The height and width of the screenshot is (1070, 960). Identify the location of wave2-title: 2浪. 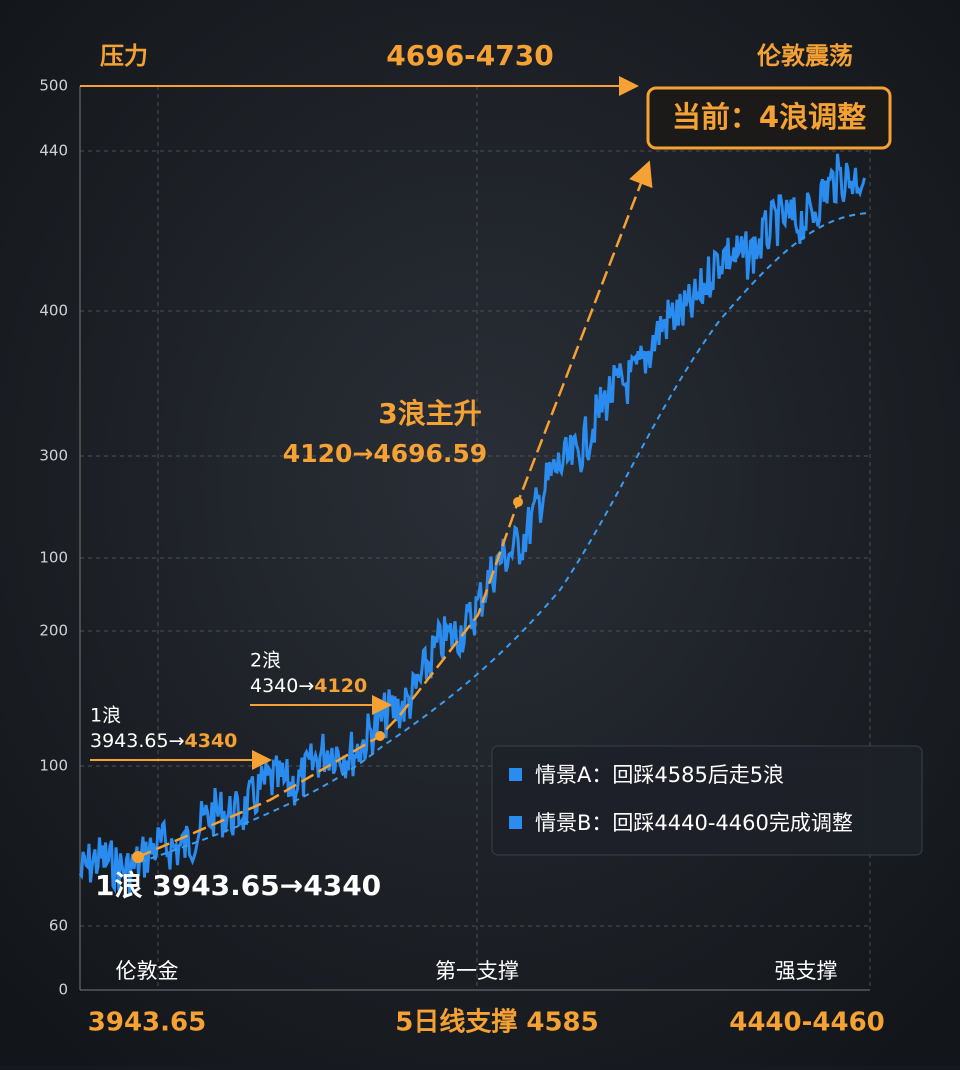
(265, 661).